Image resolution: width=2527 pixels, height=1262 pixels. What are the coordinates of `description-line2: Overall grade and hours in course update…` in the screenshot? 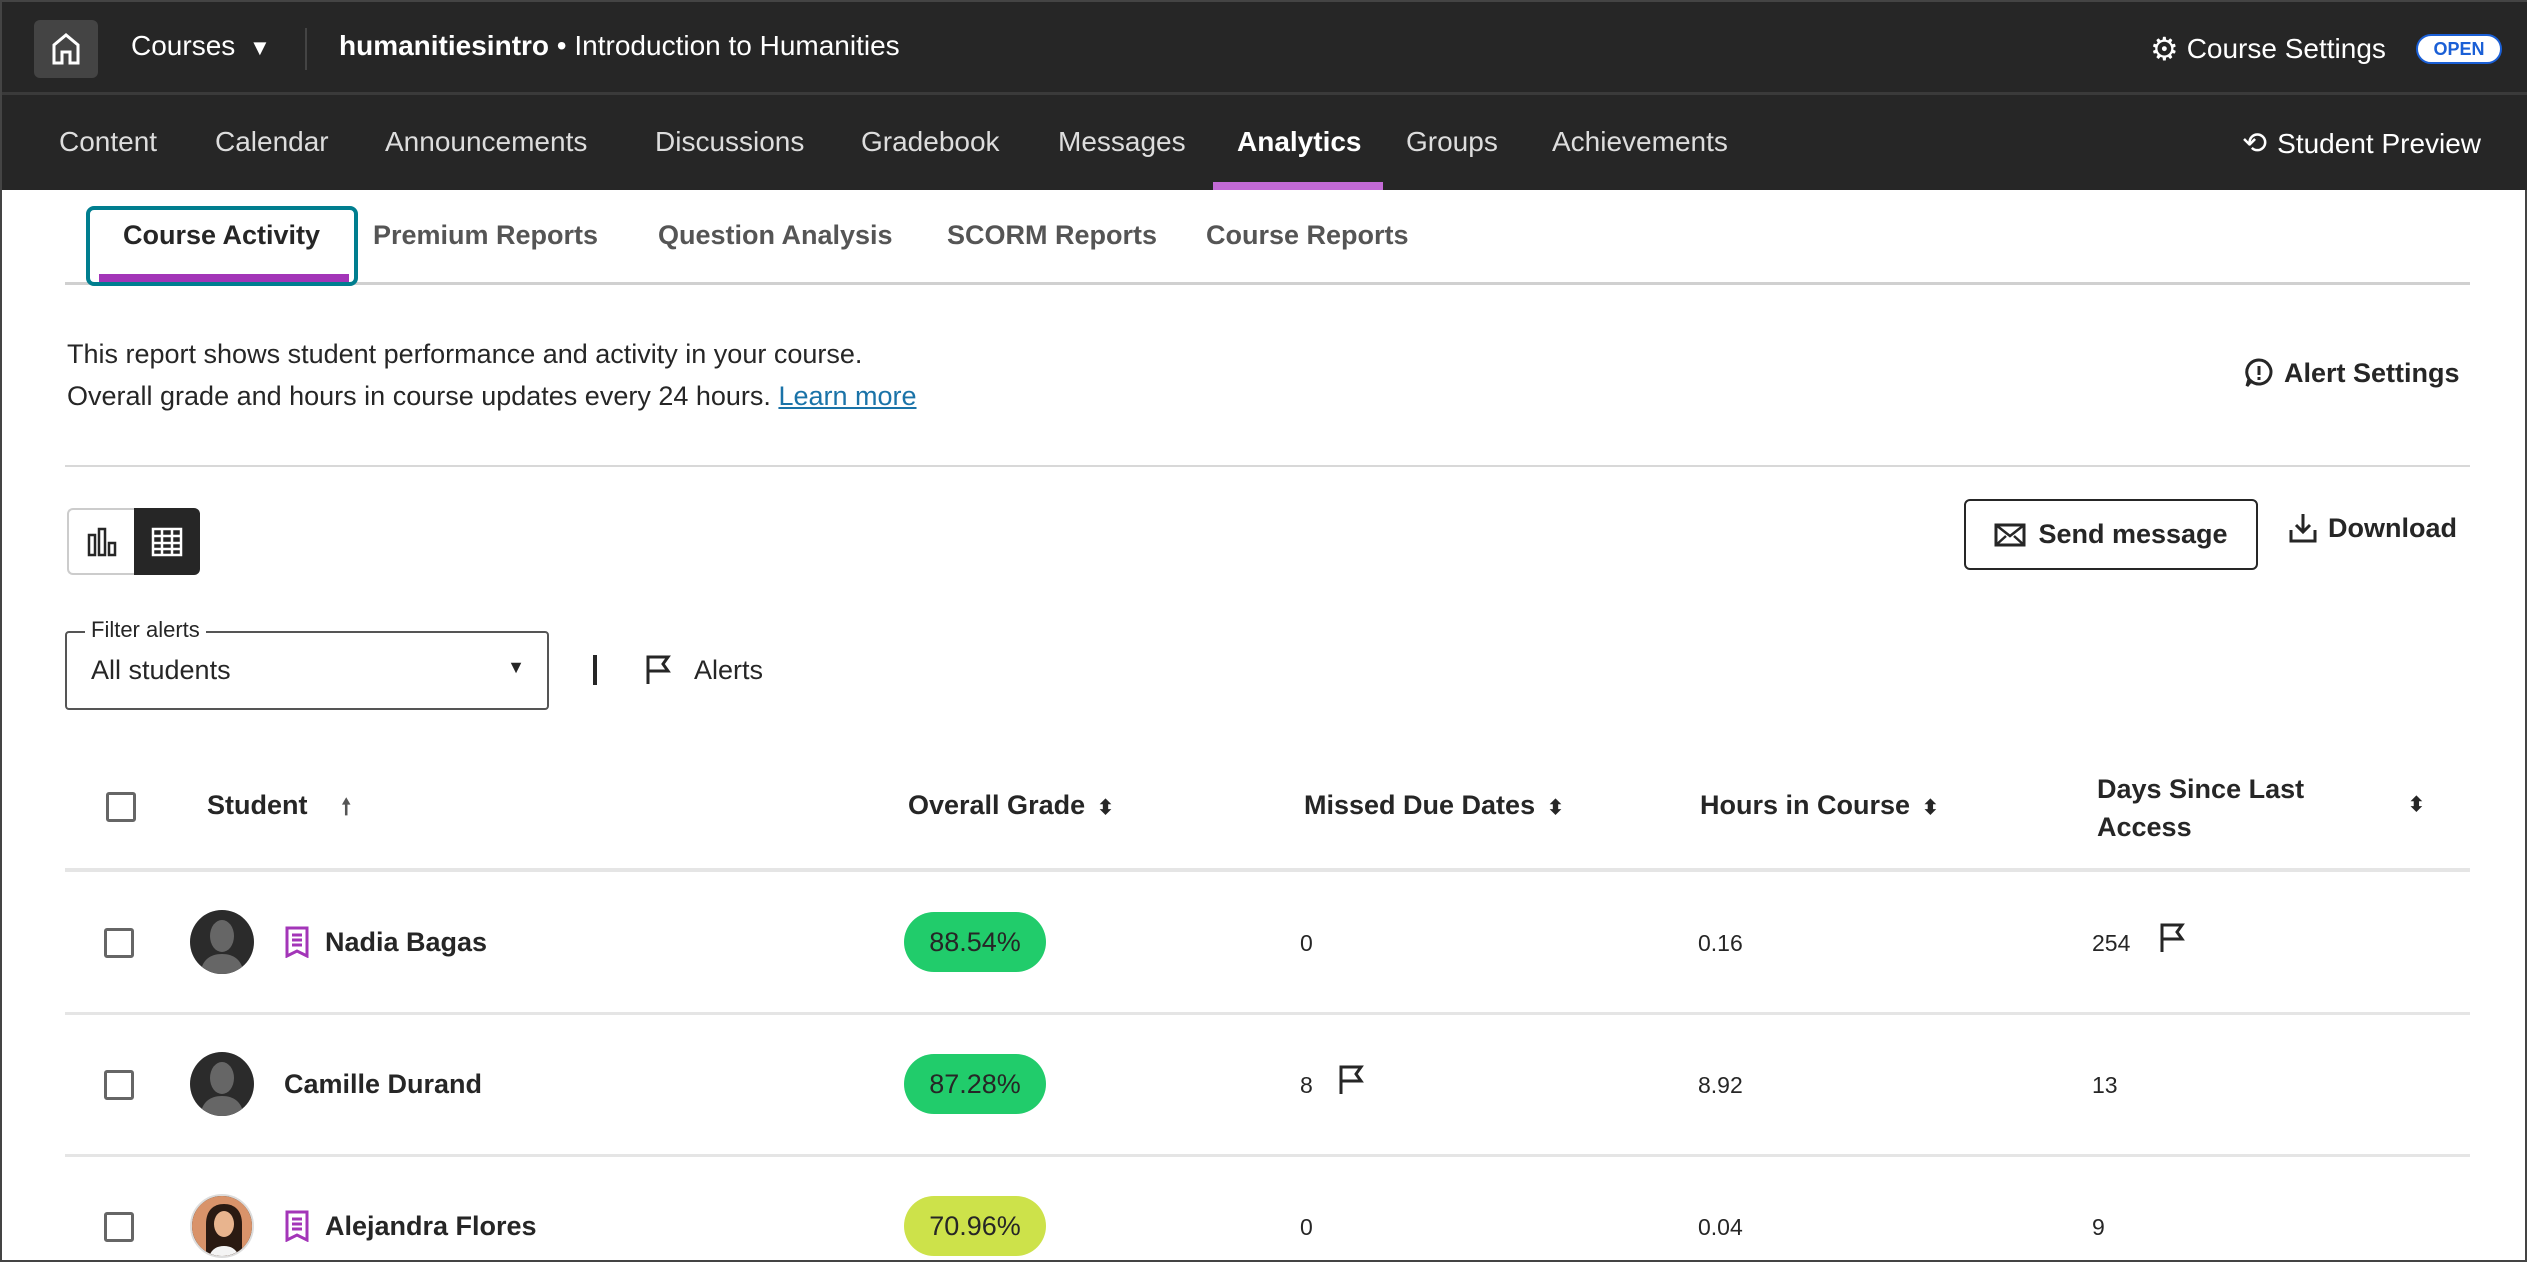 It's located at (492, 396).